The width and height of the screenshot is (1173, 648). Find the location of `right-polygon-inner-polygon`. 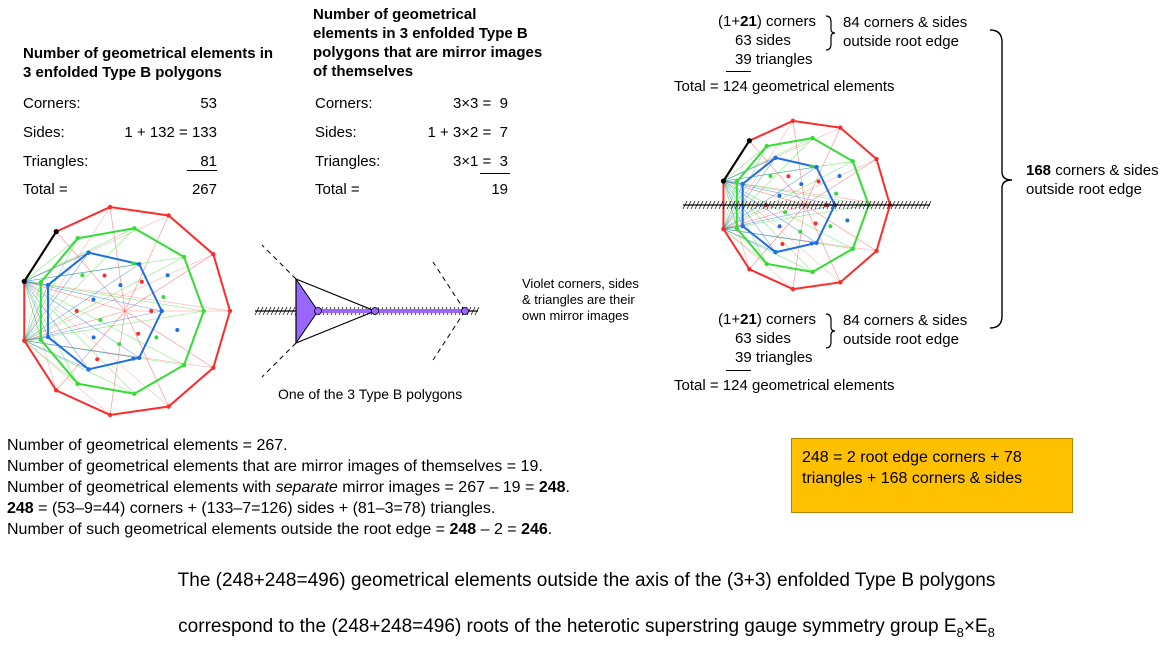

right-polygon-inner-polygon is located at coordinates (788, 205).